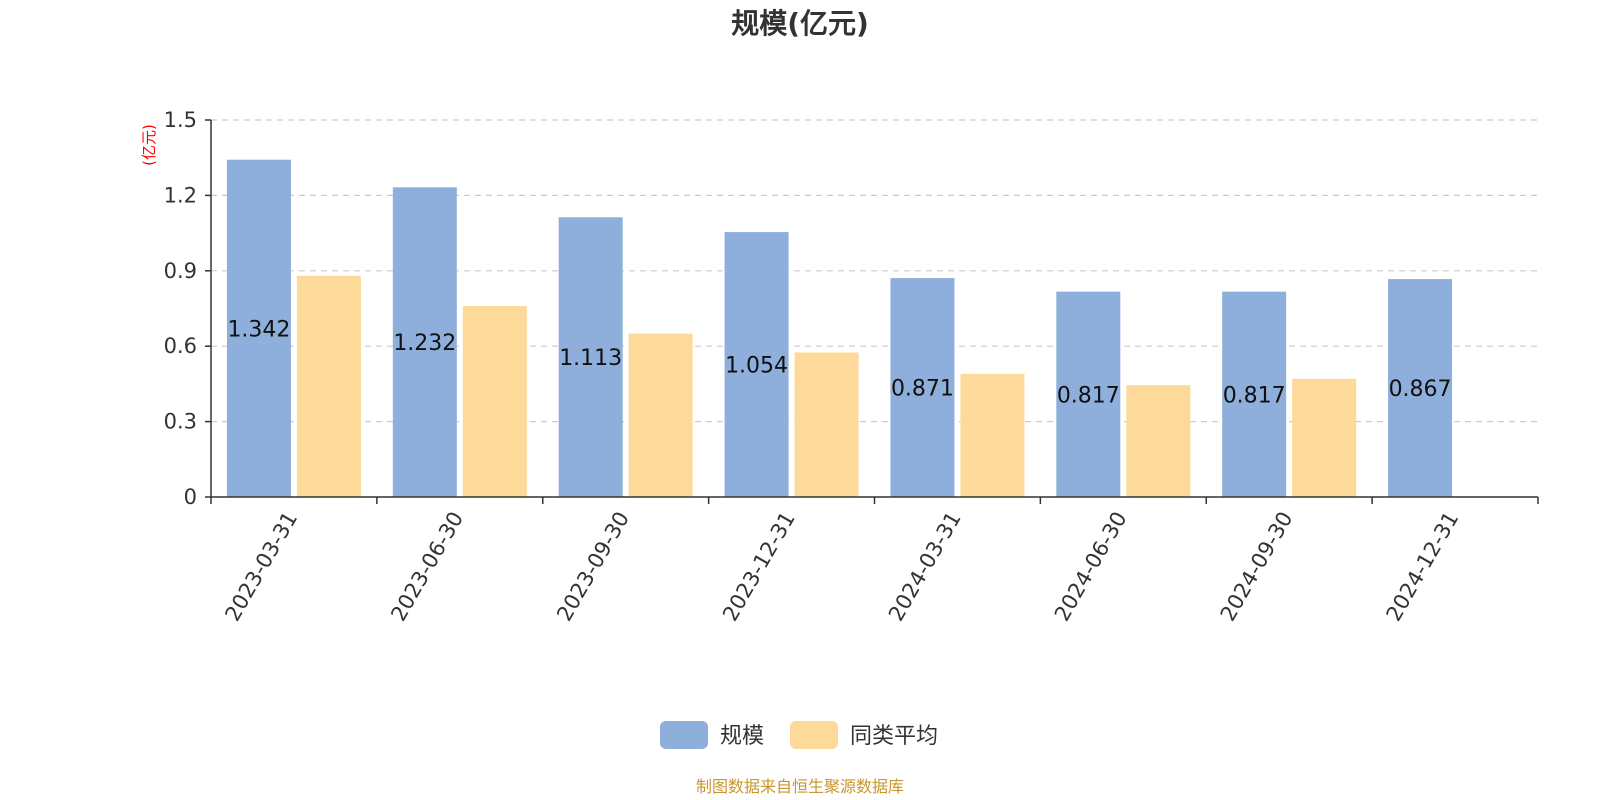 The height and width of the screenshot is (800, 1600). Describe the element at coordinates (1091, 567) in the screenshot. I see `x-tick-label: 2024-06-30` at that location.